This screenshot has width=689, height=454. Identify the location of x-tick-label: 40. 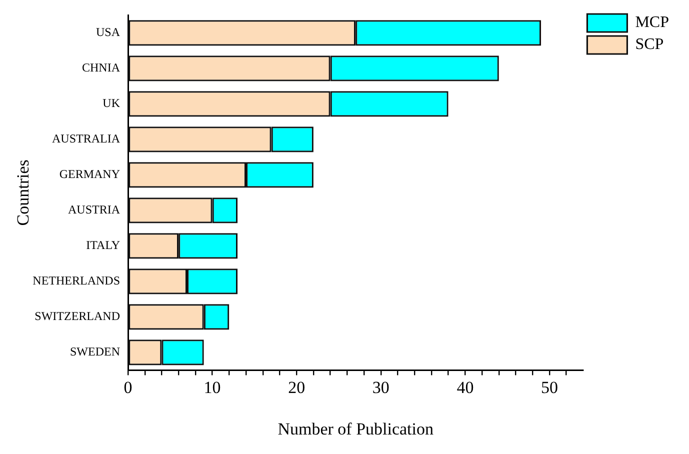
(465, 387).